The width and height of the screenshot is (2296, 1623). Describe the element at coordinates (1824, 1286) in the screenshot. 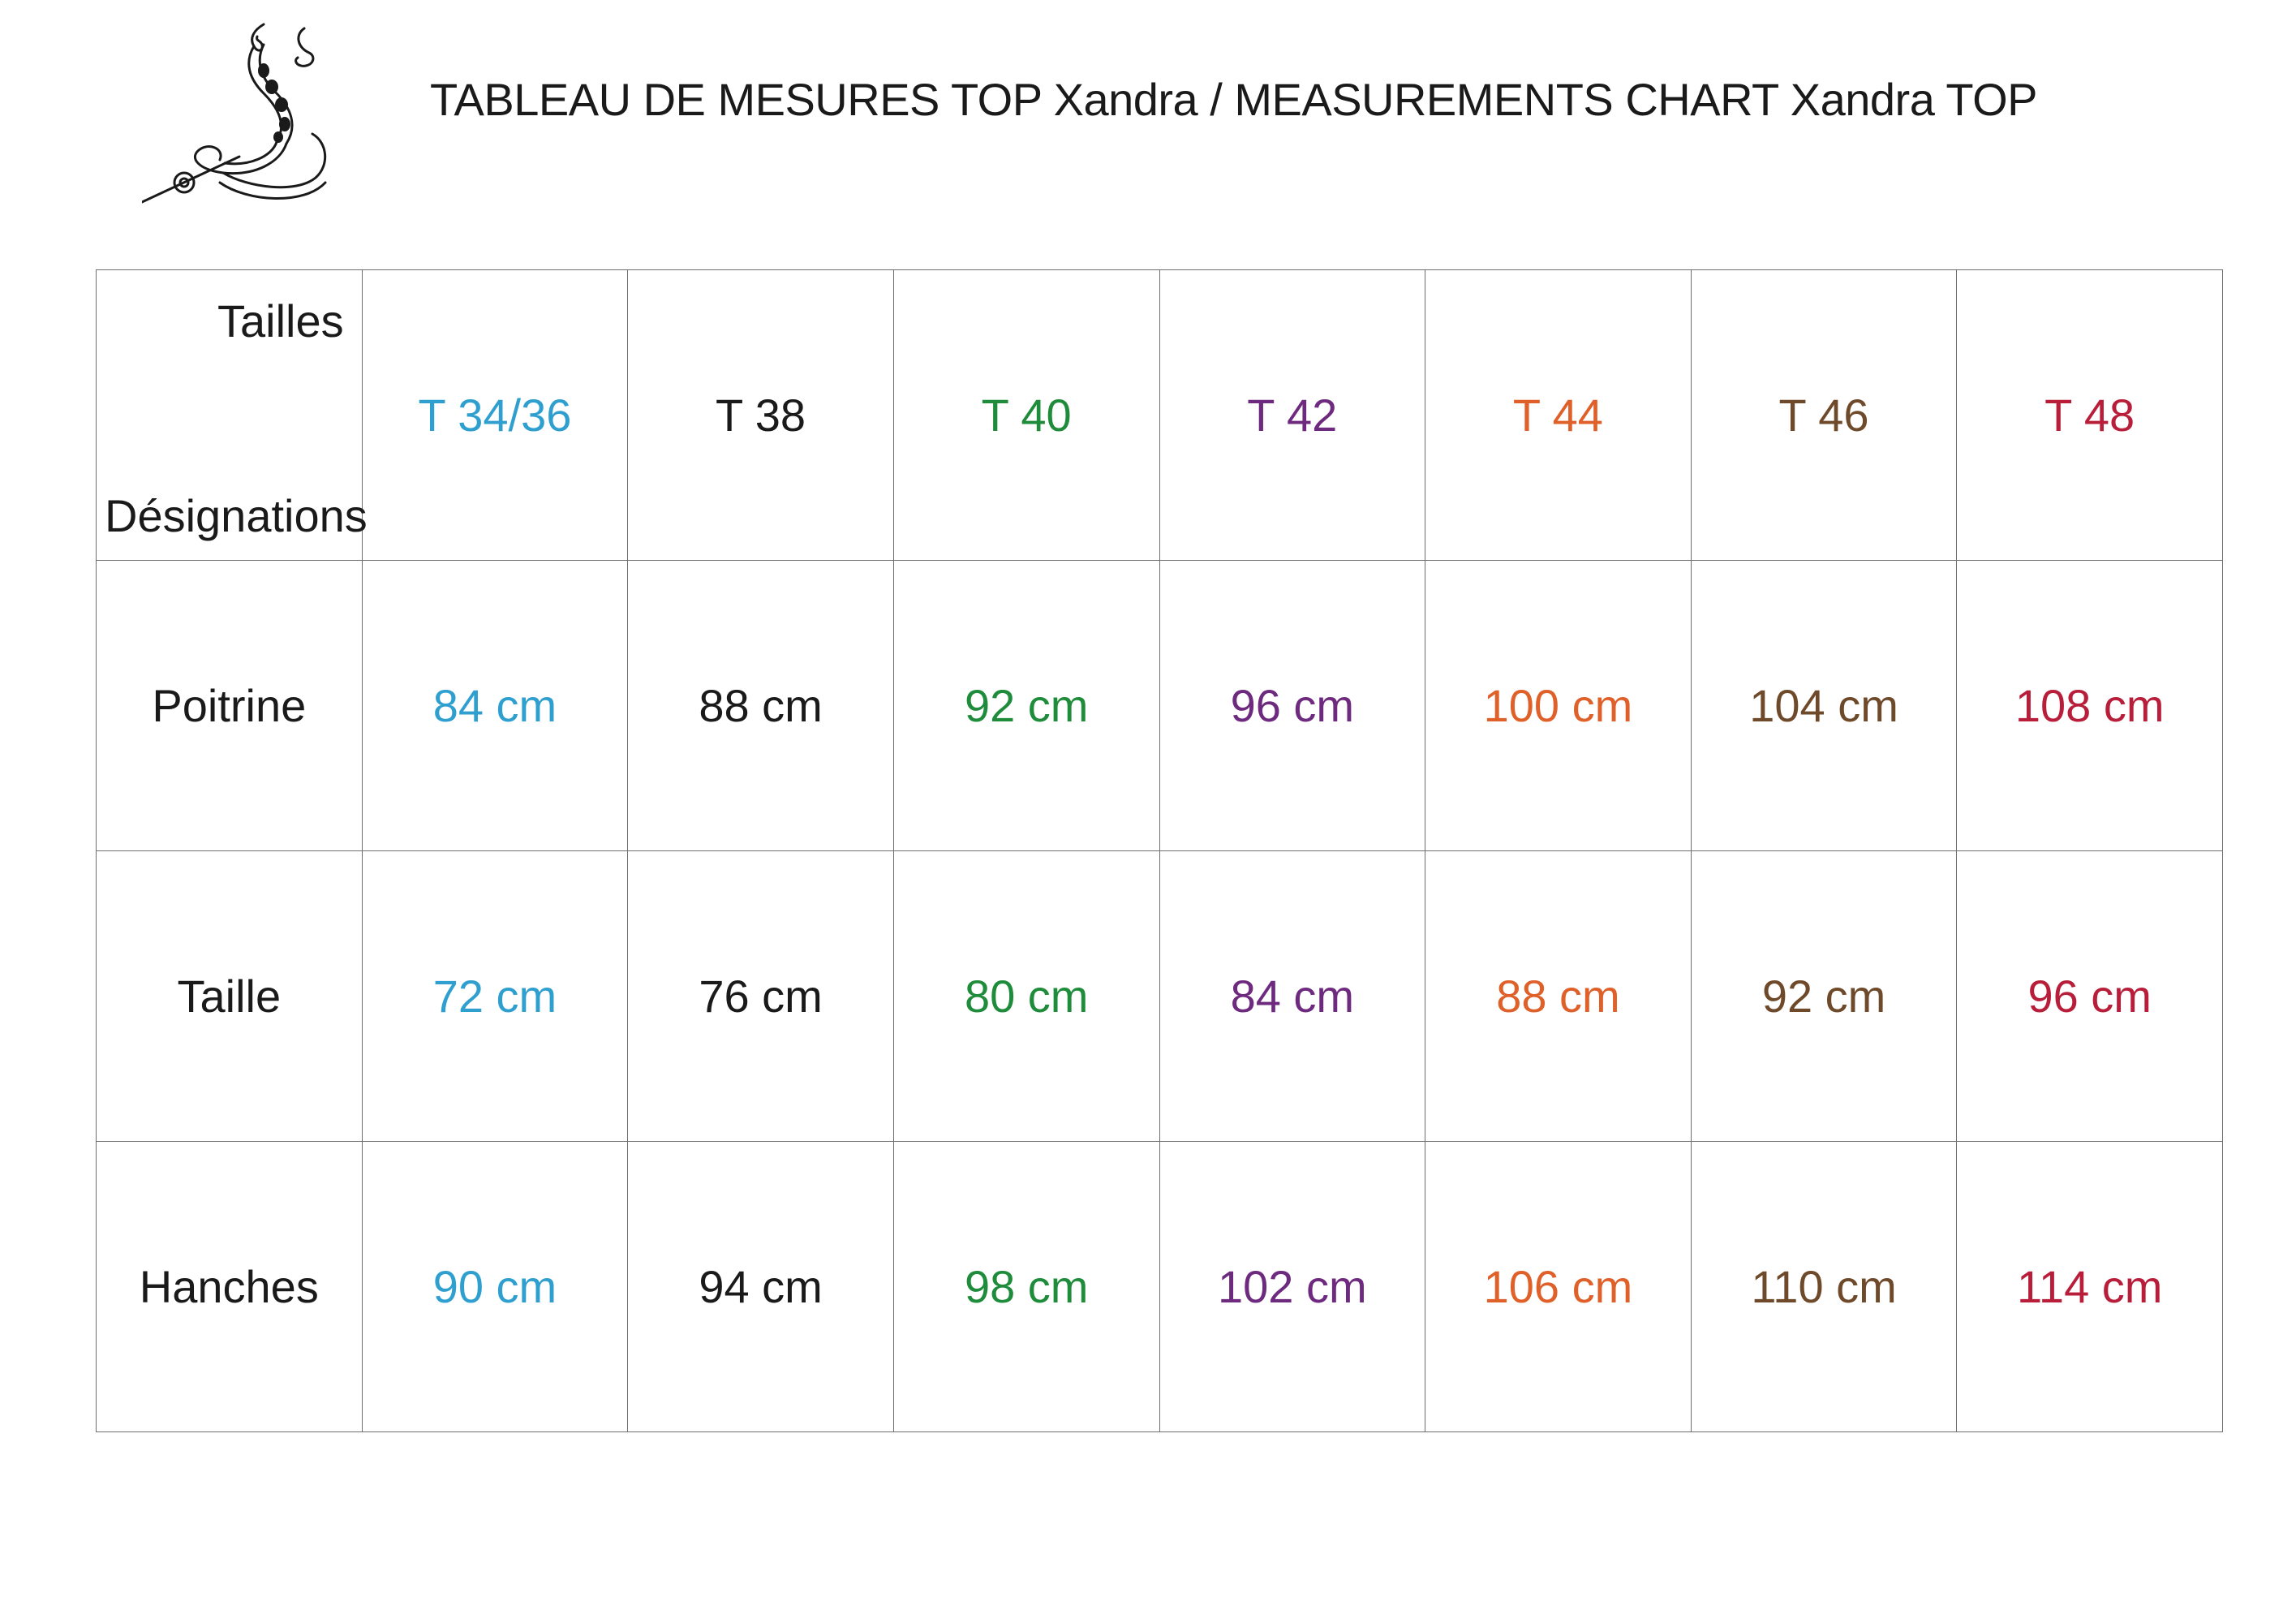

I see `measurement-cell: 110 cm` at that location.